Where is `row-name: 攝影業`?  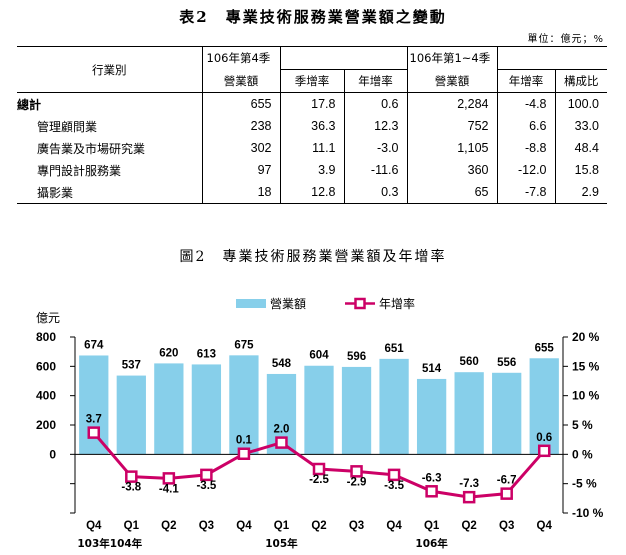
row-name: 攝影業 is located at coordinates (110, 192).